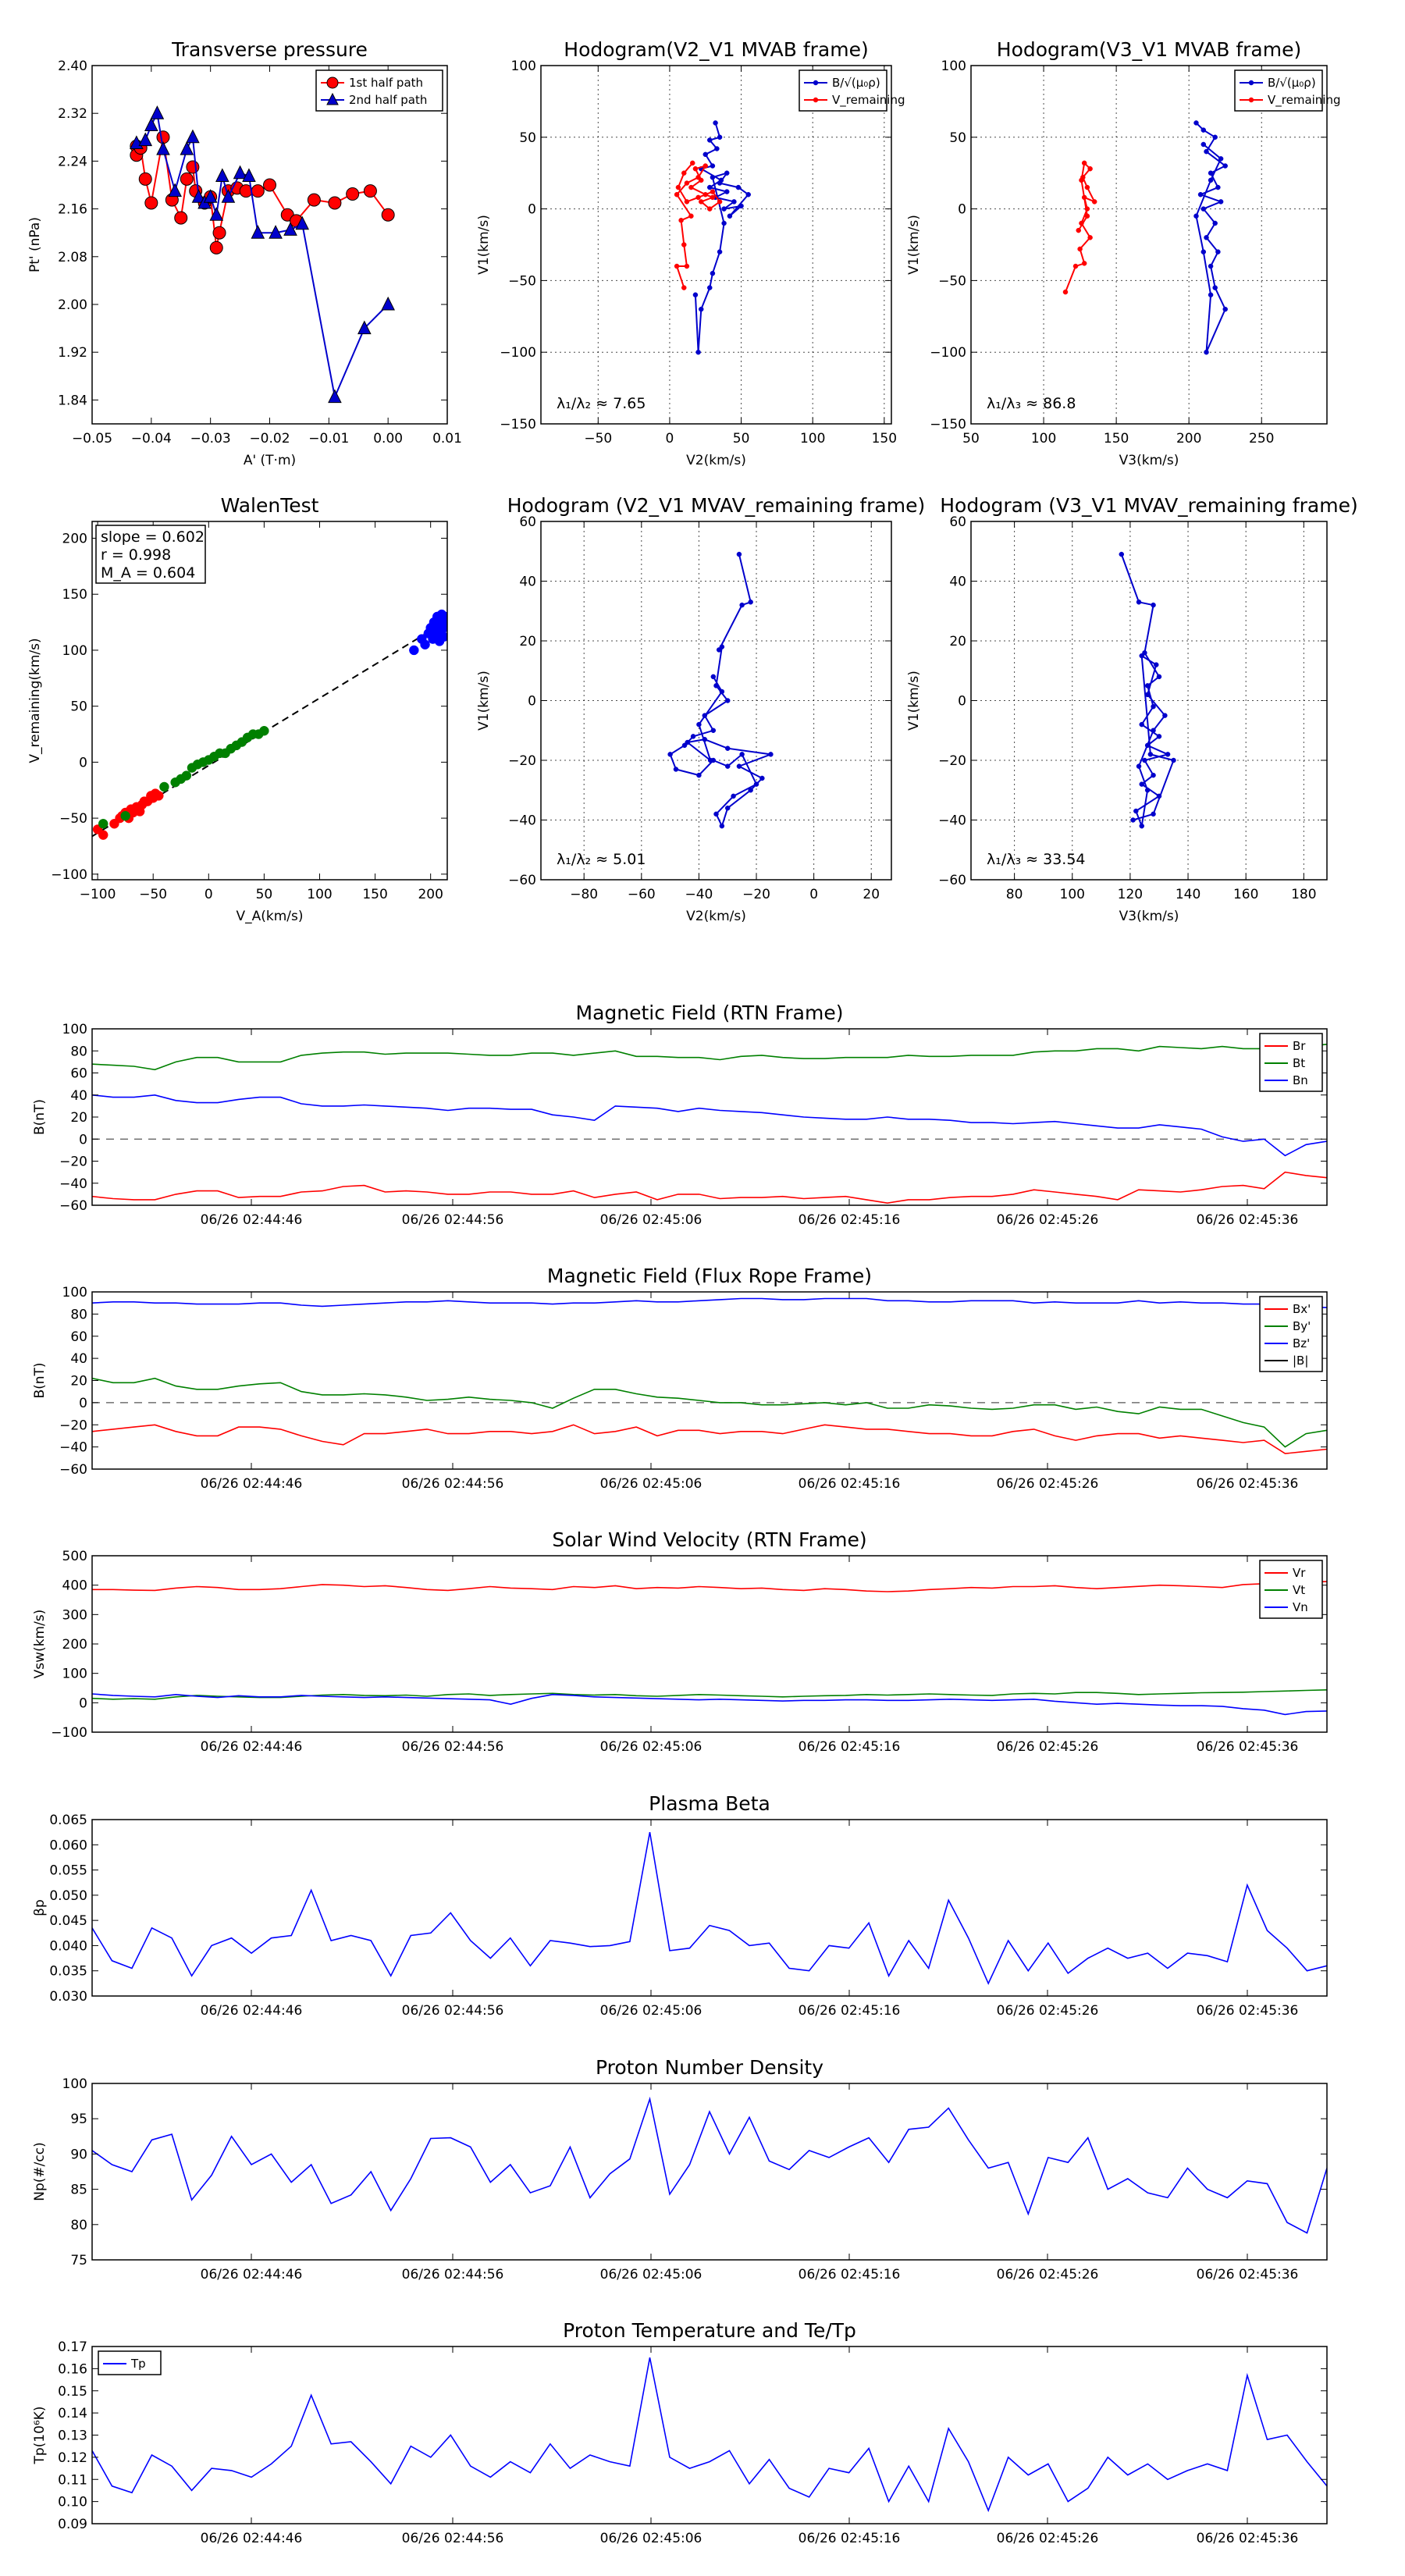  I want to click on y-tick-label: 20, so click(78, 1118).